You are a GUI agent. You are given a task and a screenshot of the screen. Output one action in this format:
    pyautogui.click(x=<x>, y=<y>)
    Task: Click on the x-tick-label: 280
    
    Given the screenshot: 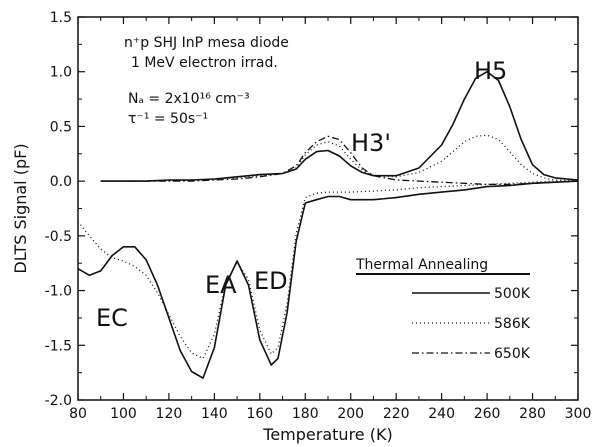 What is the action you would take?
    pyautogui.click(x=532, y=414)
    